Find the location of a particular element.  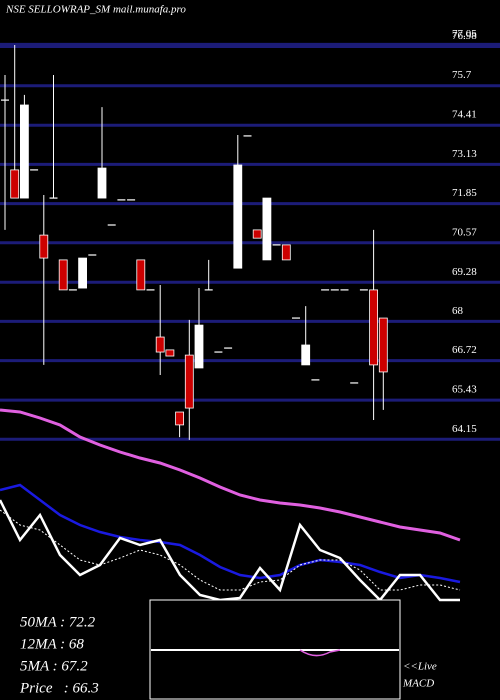

chart-title: NSE SELLOWRAP_SM mail.munafa.pro is located at coordinates (95, 10).